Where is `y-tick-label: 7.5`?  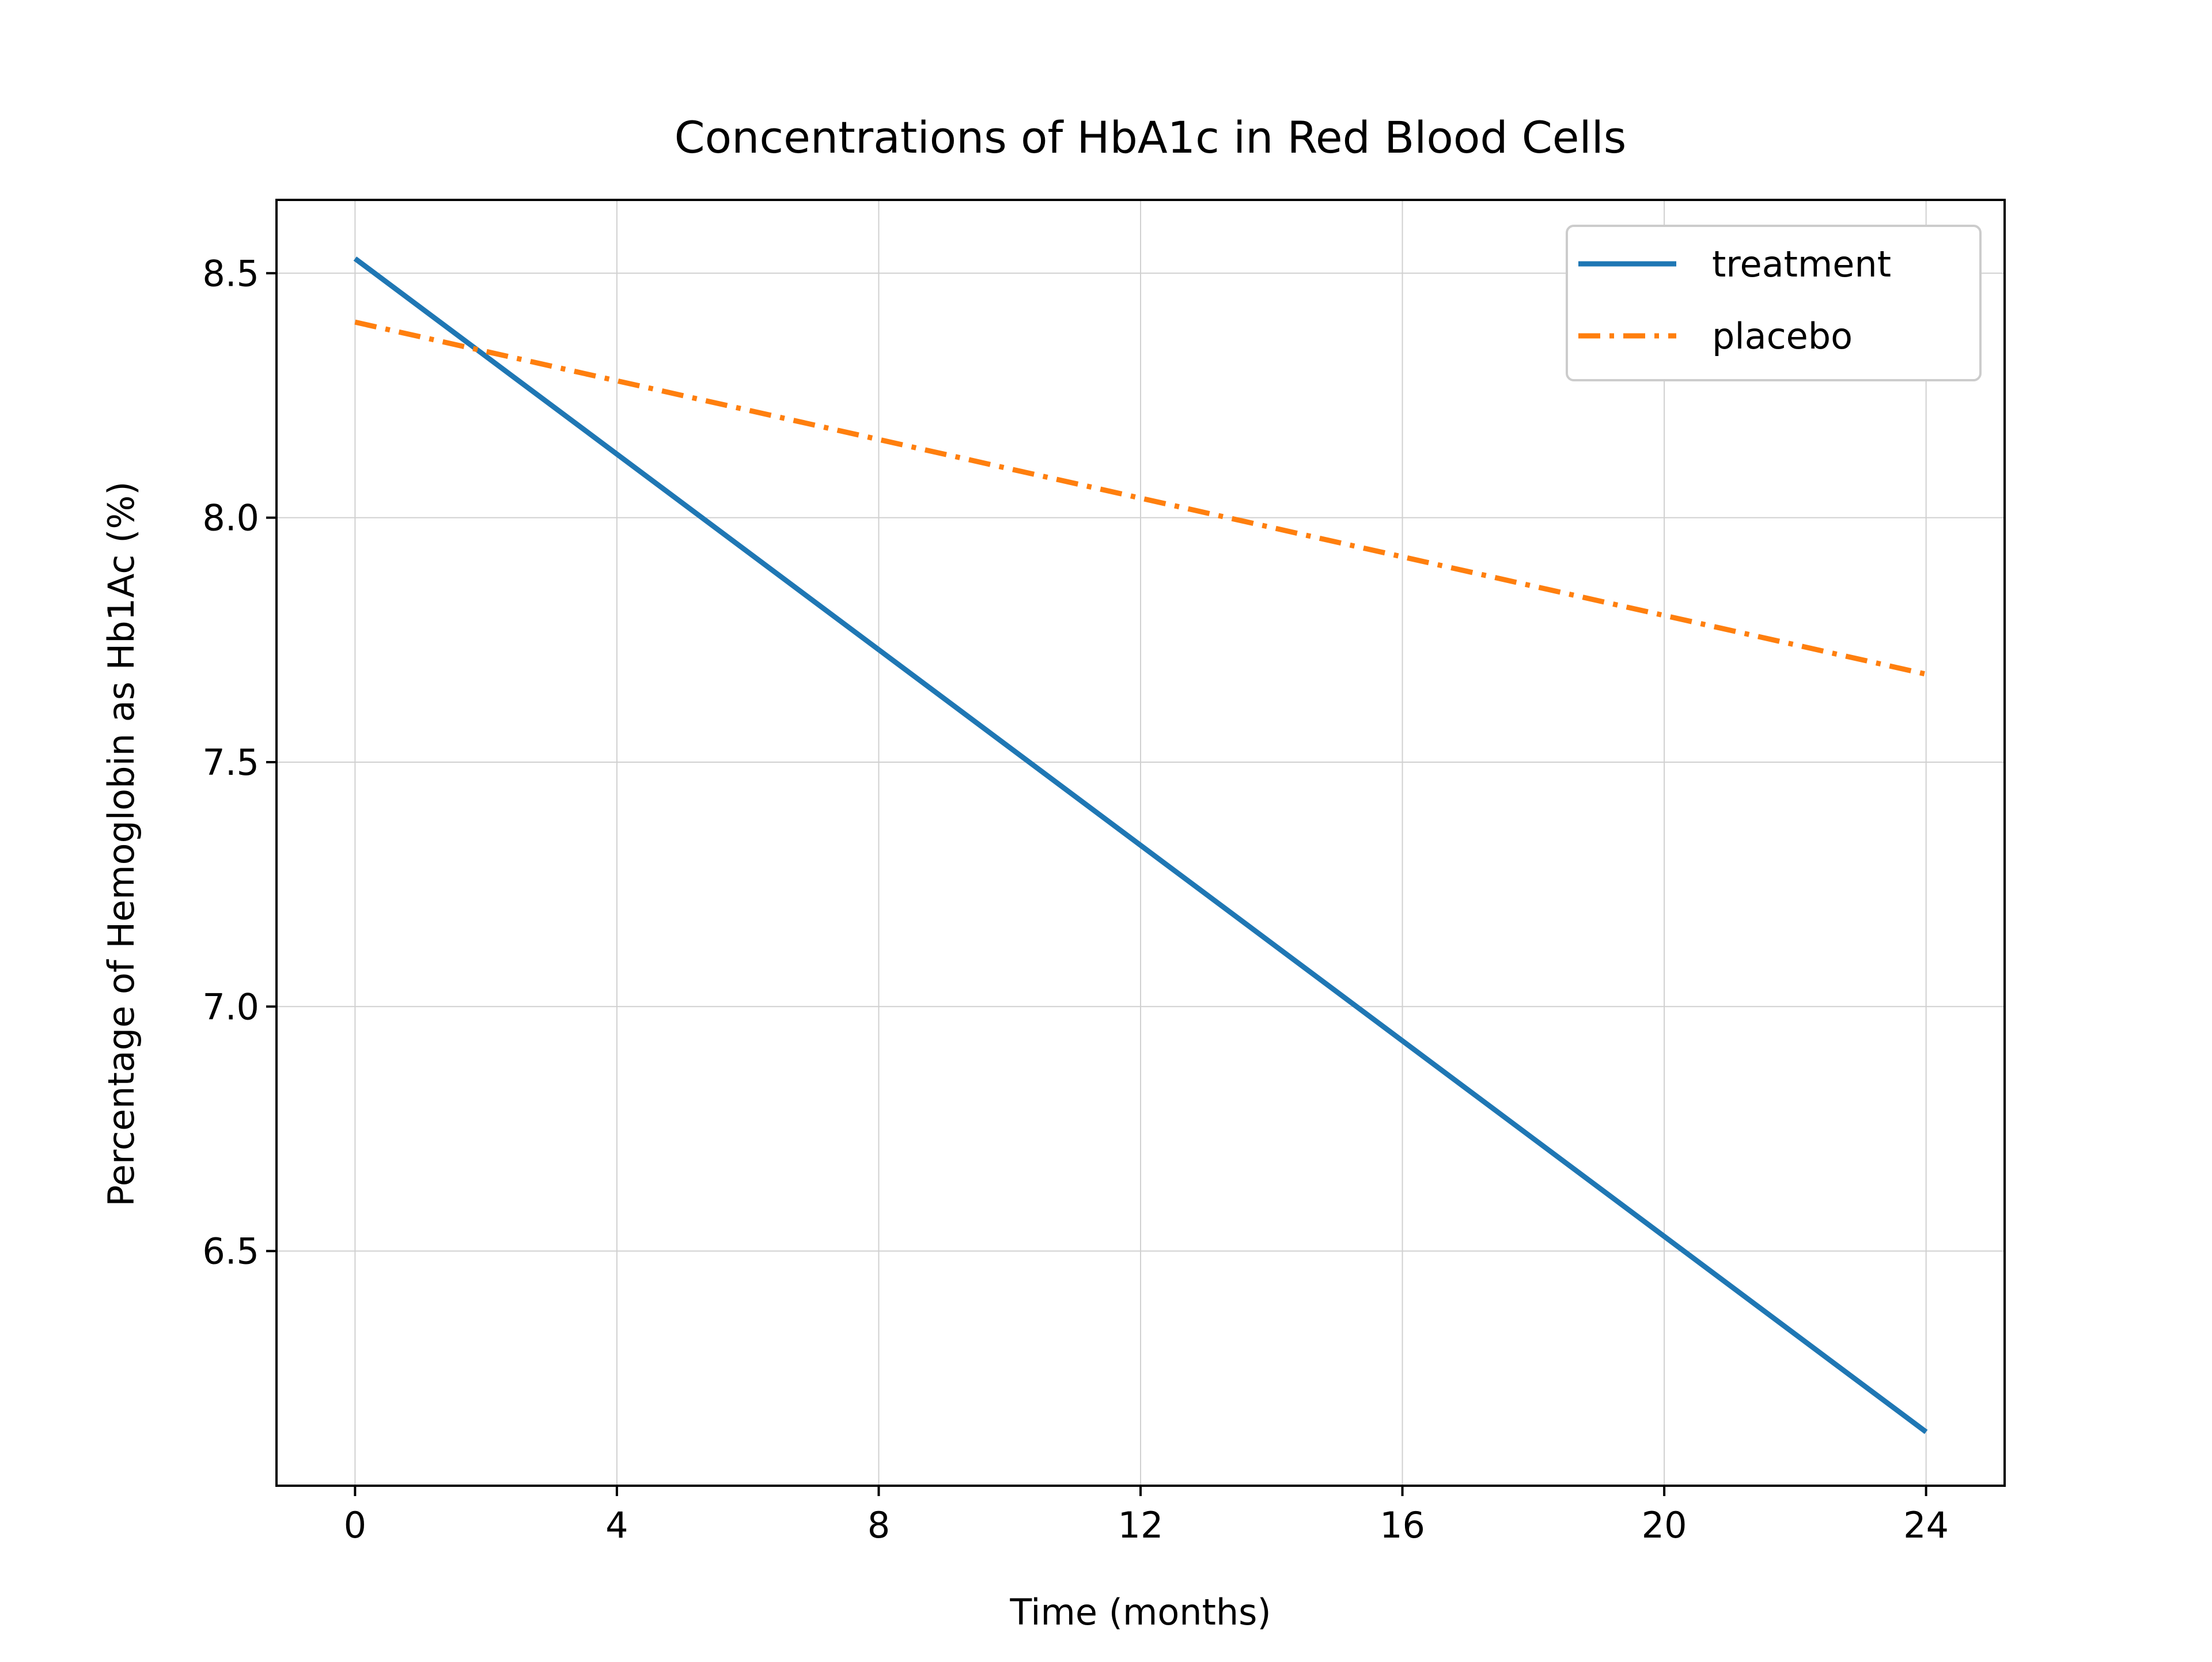 y-tick-label: 7.5 is located at coordinates (230, 762).